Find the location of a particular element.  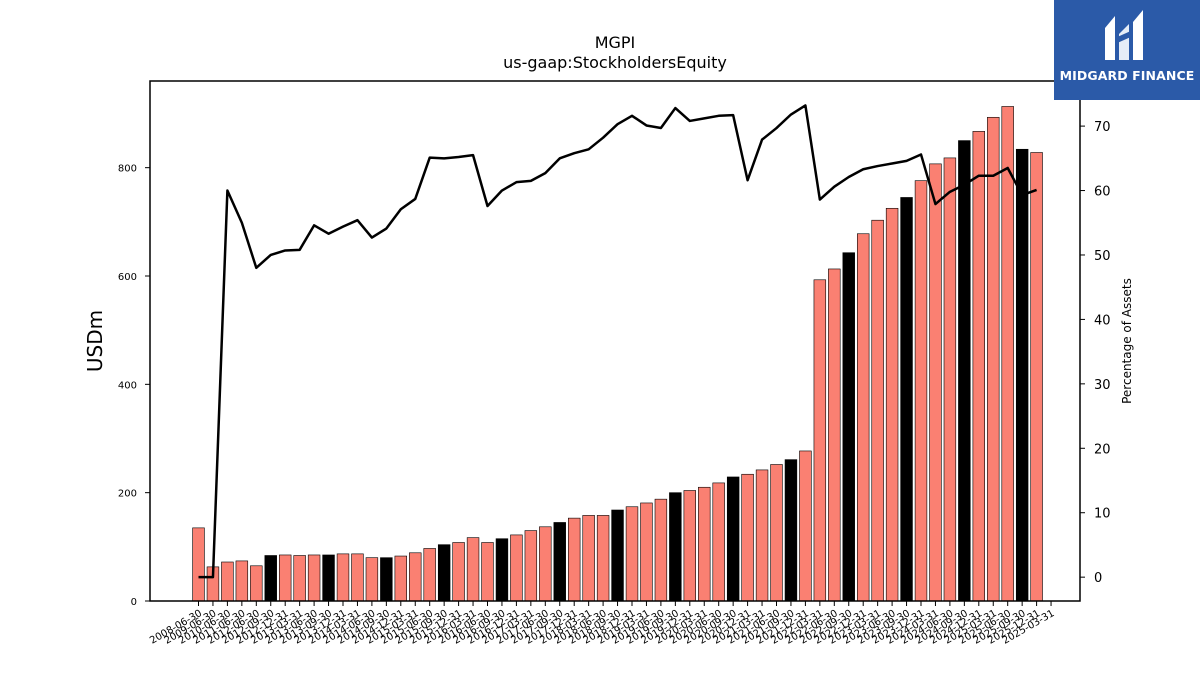

y-axis-label: USDm is located at coordinates (95, 341).